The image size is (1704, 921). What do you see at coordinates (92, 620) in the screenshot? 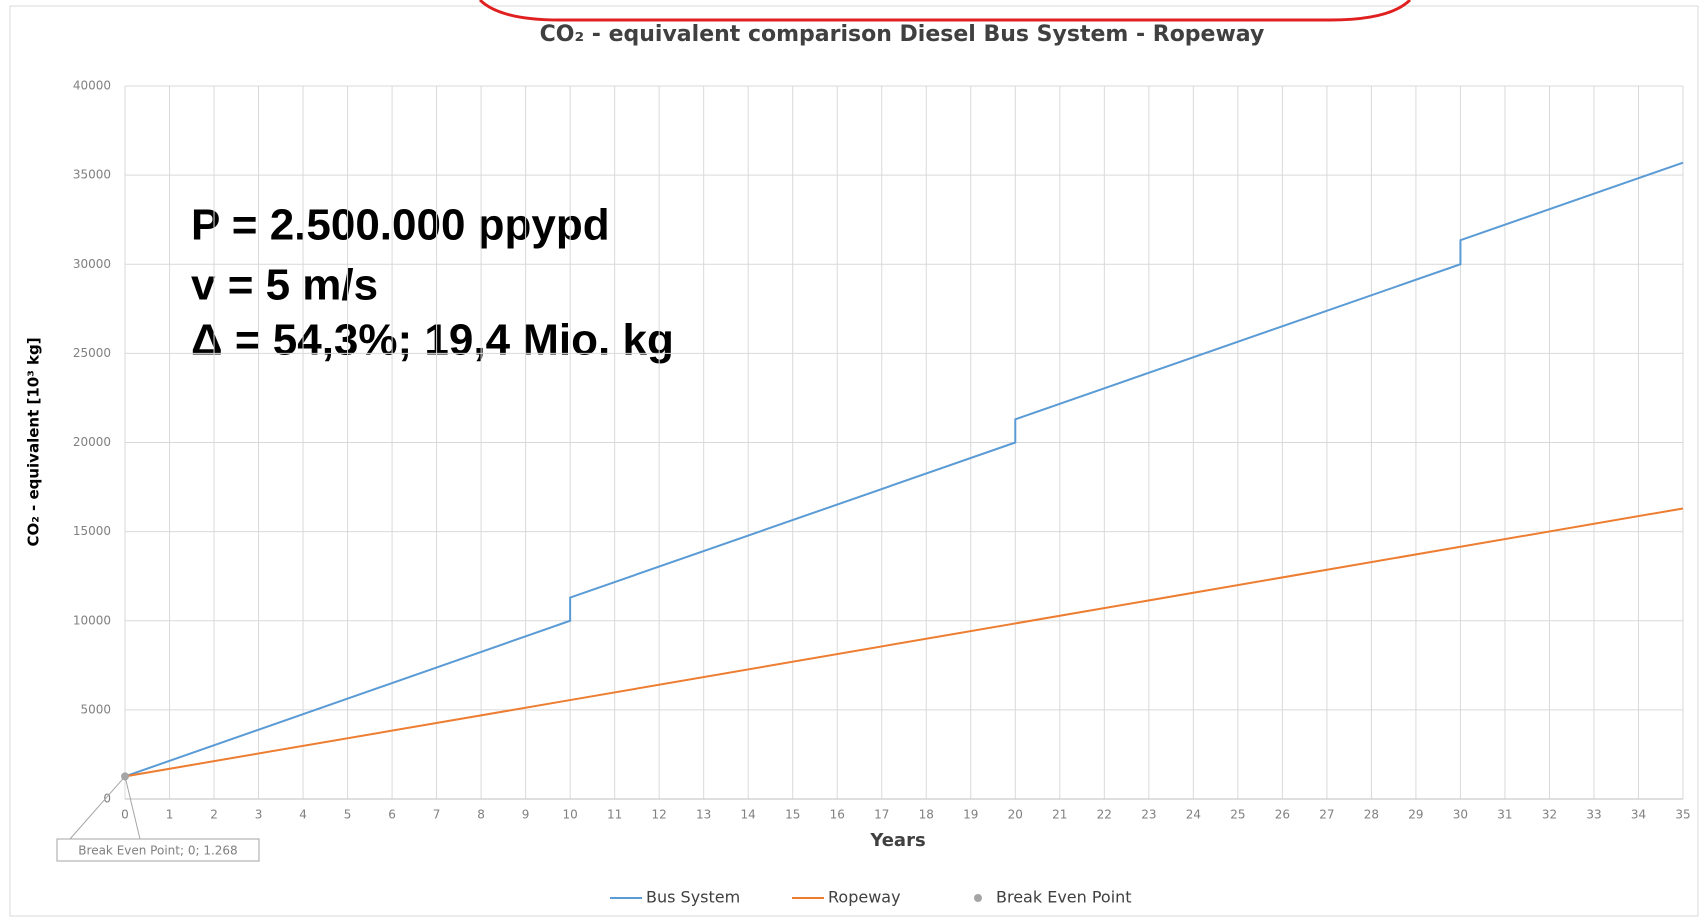
I see `y-tick-label: 10000` at bounding box center [92, 620].